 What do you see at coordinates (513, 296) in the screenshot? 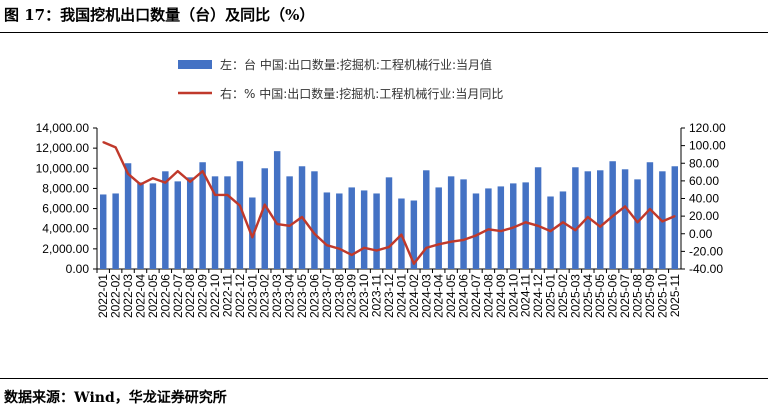
I see `x-tick-label: 2024-10` at bounding box center [513, 296].